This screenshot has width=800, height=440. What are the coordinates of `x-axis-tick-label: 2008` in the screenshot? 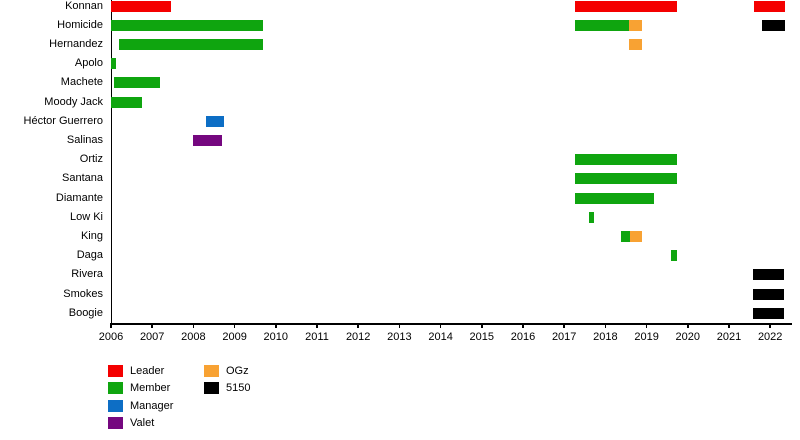 It's located at (193, 337).